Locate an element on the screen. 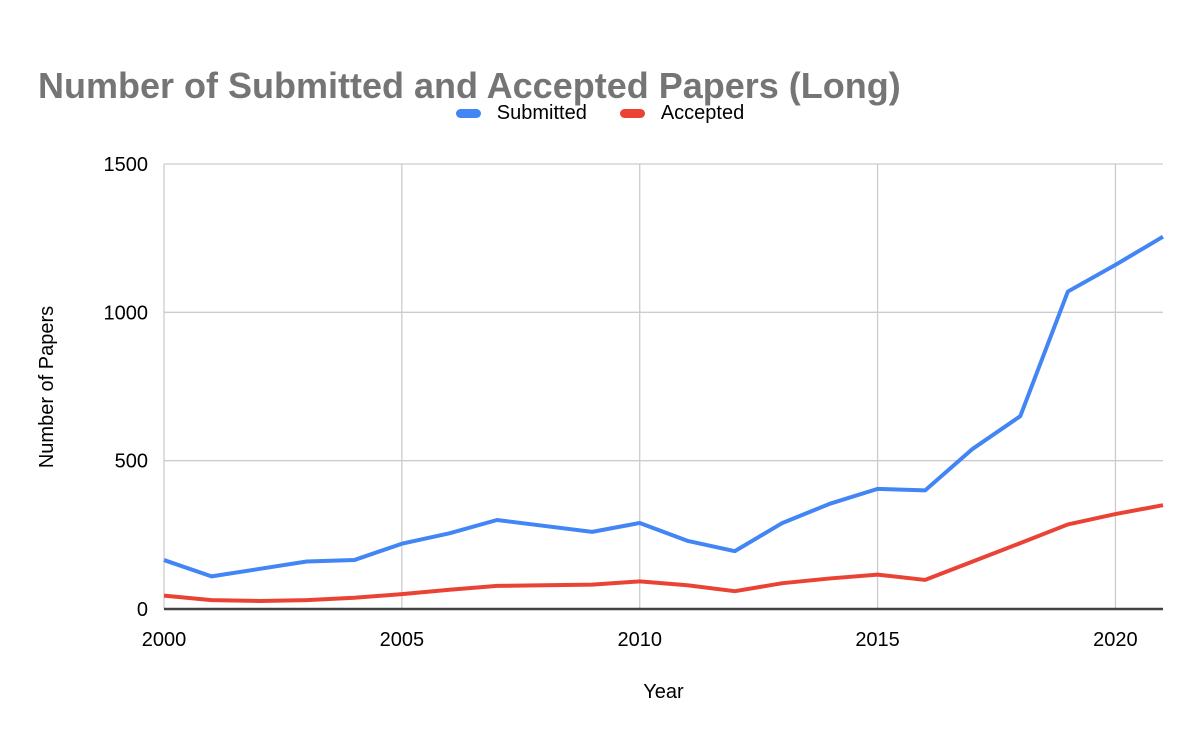 The image size is (1200, 742). series-line-accepted is located at coordinates (663, 553).